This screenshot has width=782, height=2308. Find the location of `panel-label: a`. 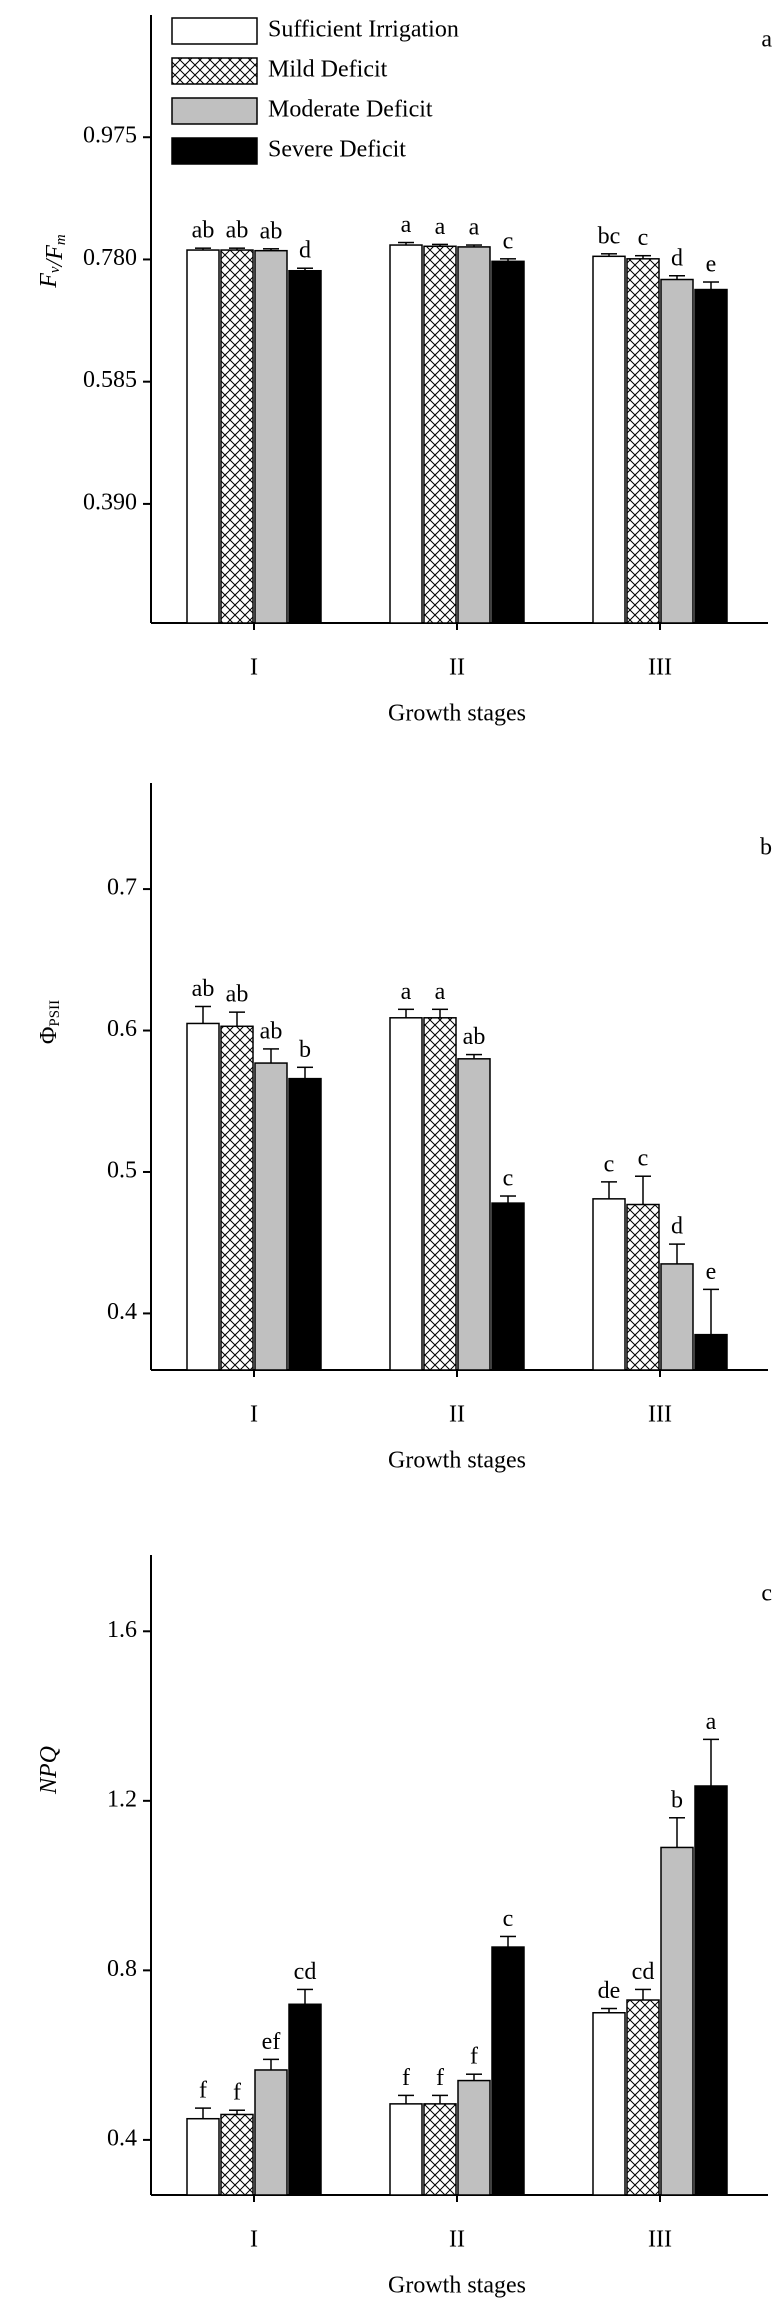

panel-label: a is located at coordinates (766, 40).